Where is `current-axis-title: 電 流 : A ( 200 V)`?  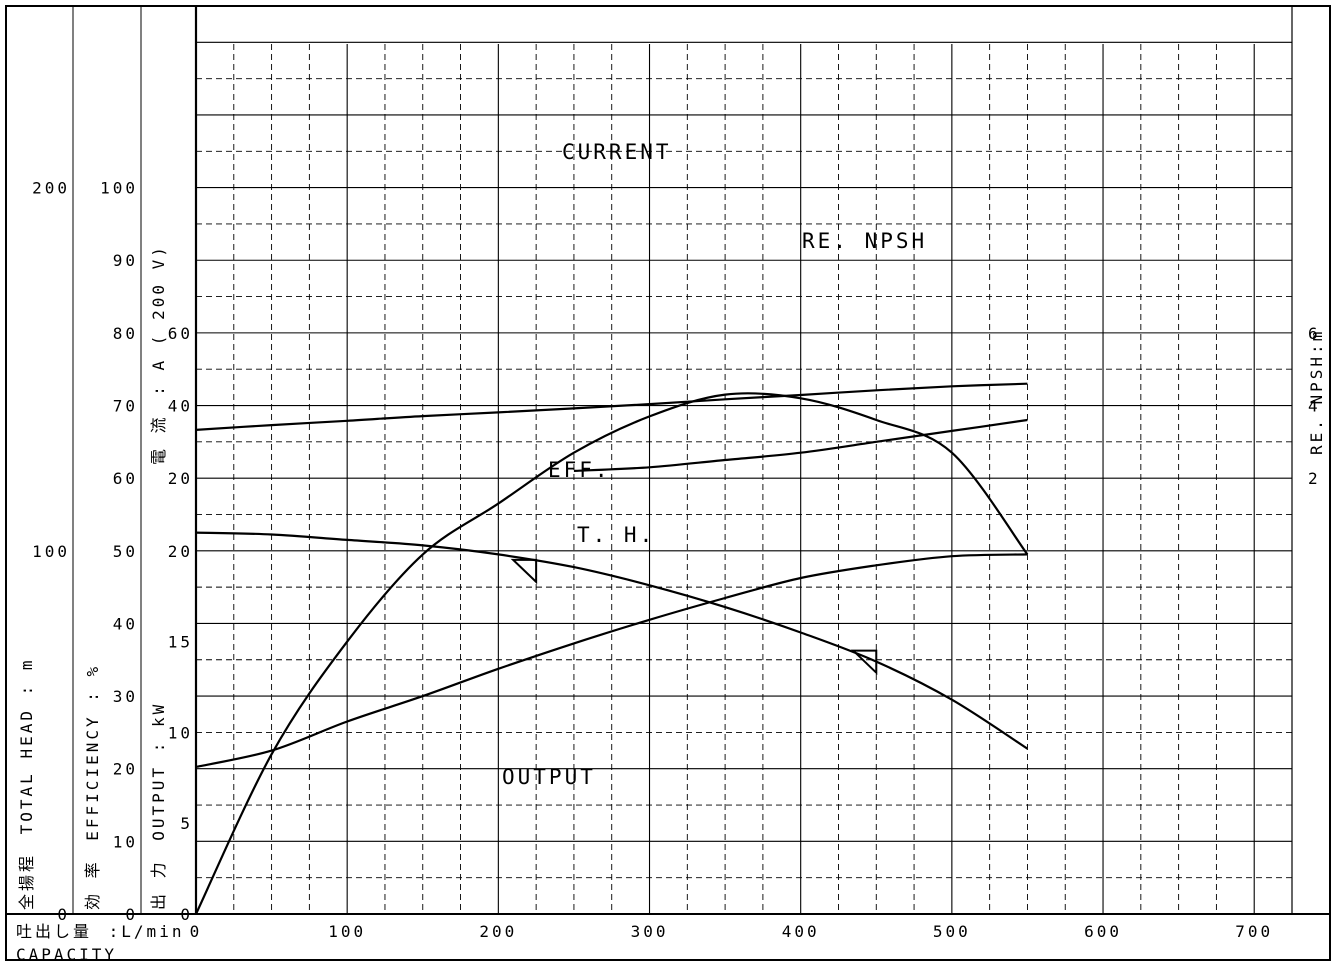 current-axis-title: 電 流 : A ( 200 V) is located at coordinates (158, 354).